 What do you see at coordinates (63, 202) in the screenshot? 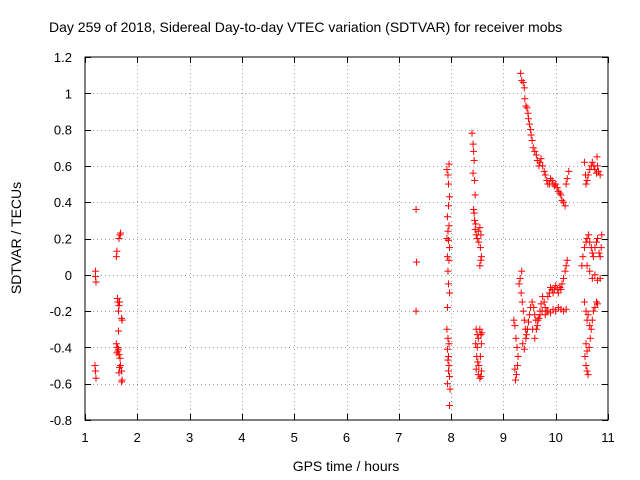
I see `y-tick-label: 0.4` at bounding box center [63, 202].